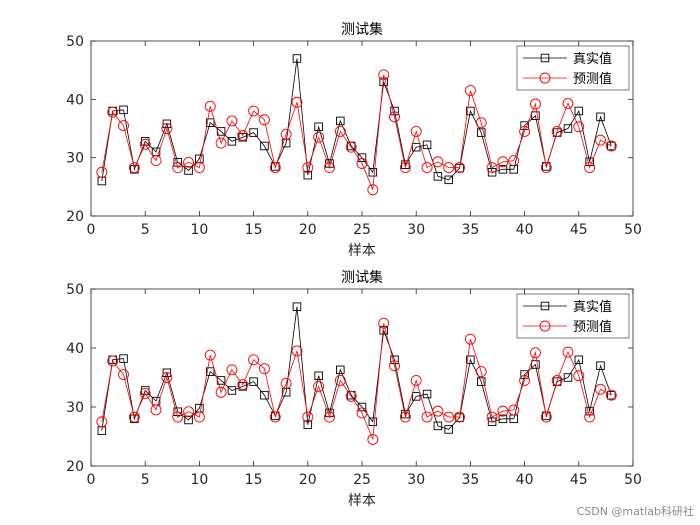 Image resolution: width=700 pixels, height=525 pixels. What do you see at coordinates (545, 306) in the screenshot?
I see `legend-marker-square` at bounding box center [545, 306].